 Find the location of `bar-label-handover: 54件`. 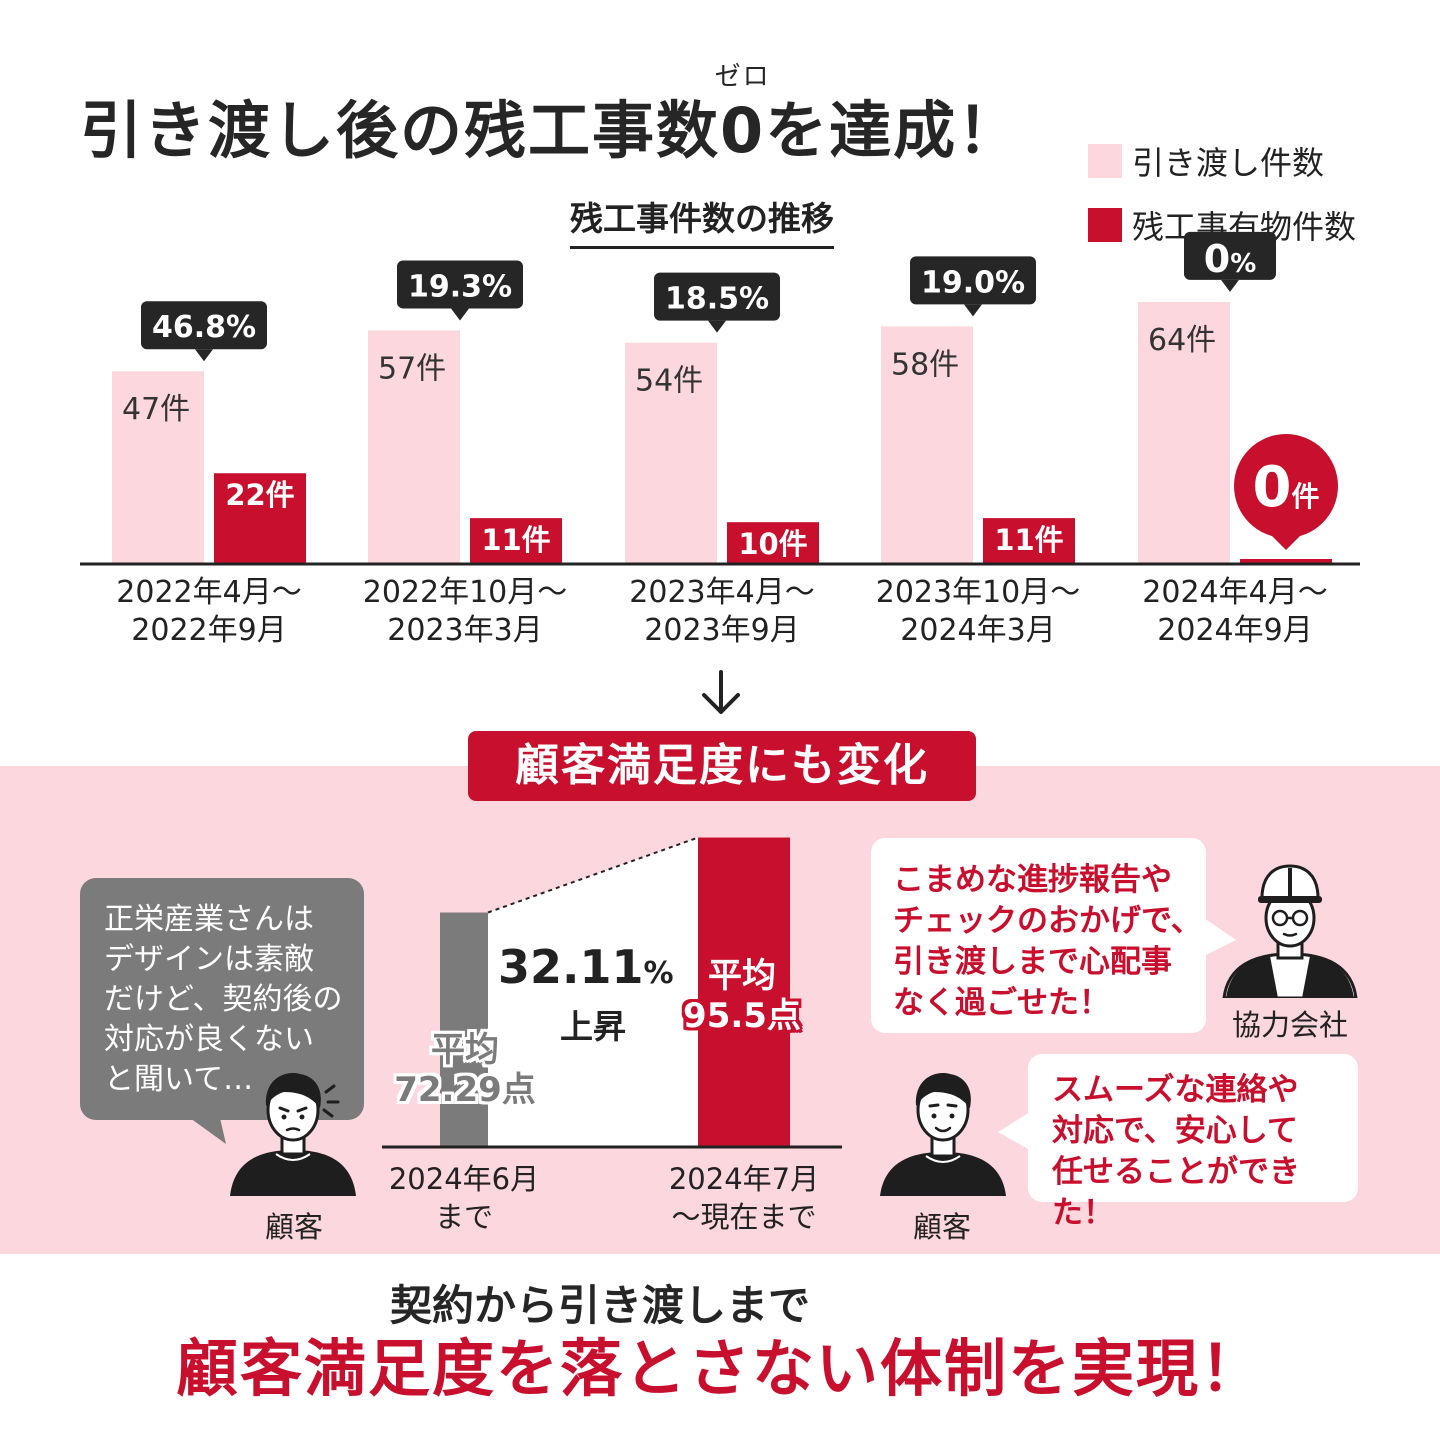

bar-label-handover: 54件 is located at coordinates (669, 381).